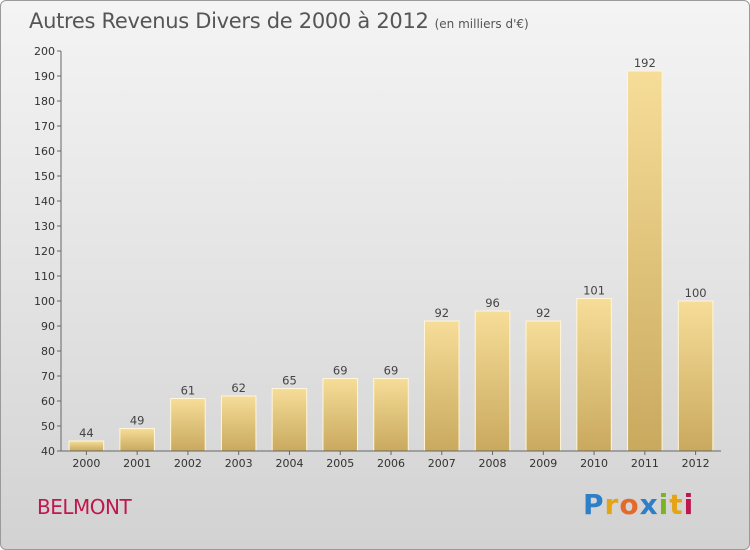 The image size is (750, 550). Describe the element at coordinates (188, 391) in the screenshot. I see `bar-data-label: 61` at that location.